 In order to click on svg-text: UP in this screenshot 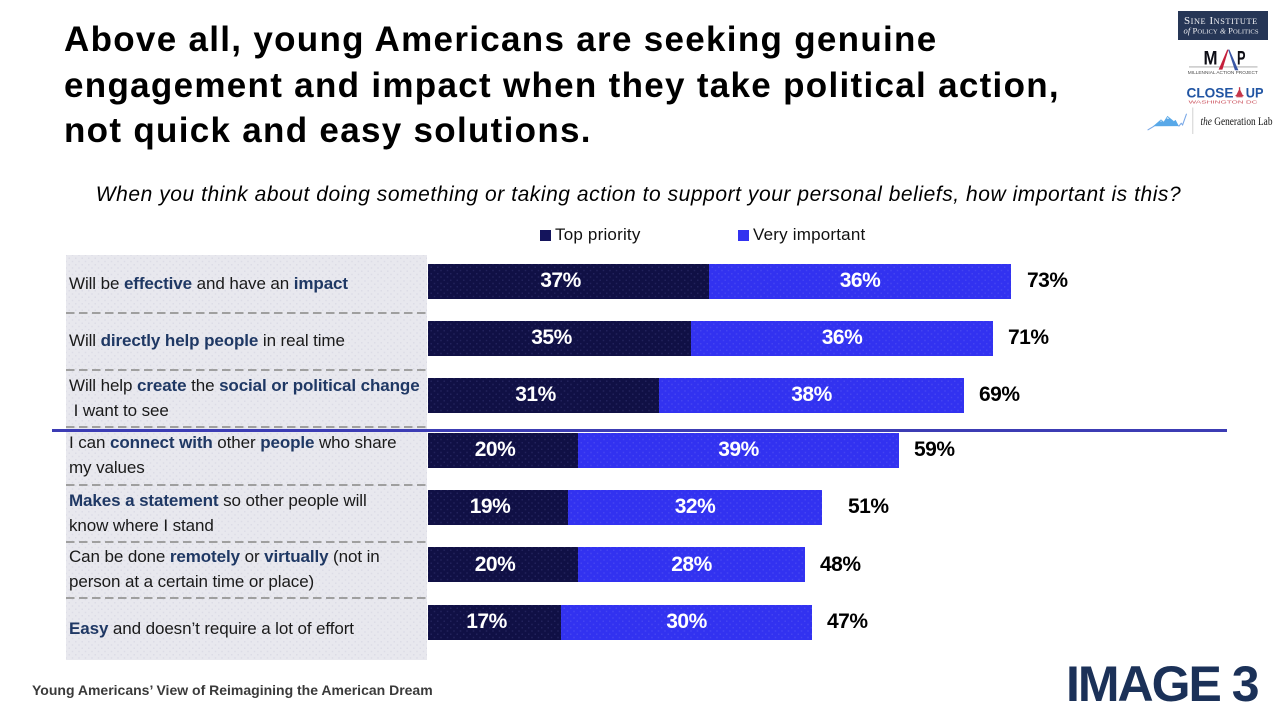, I will do `click(1255, 92)`.